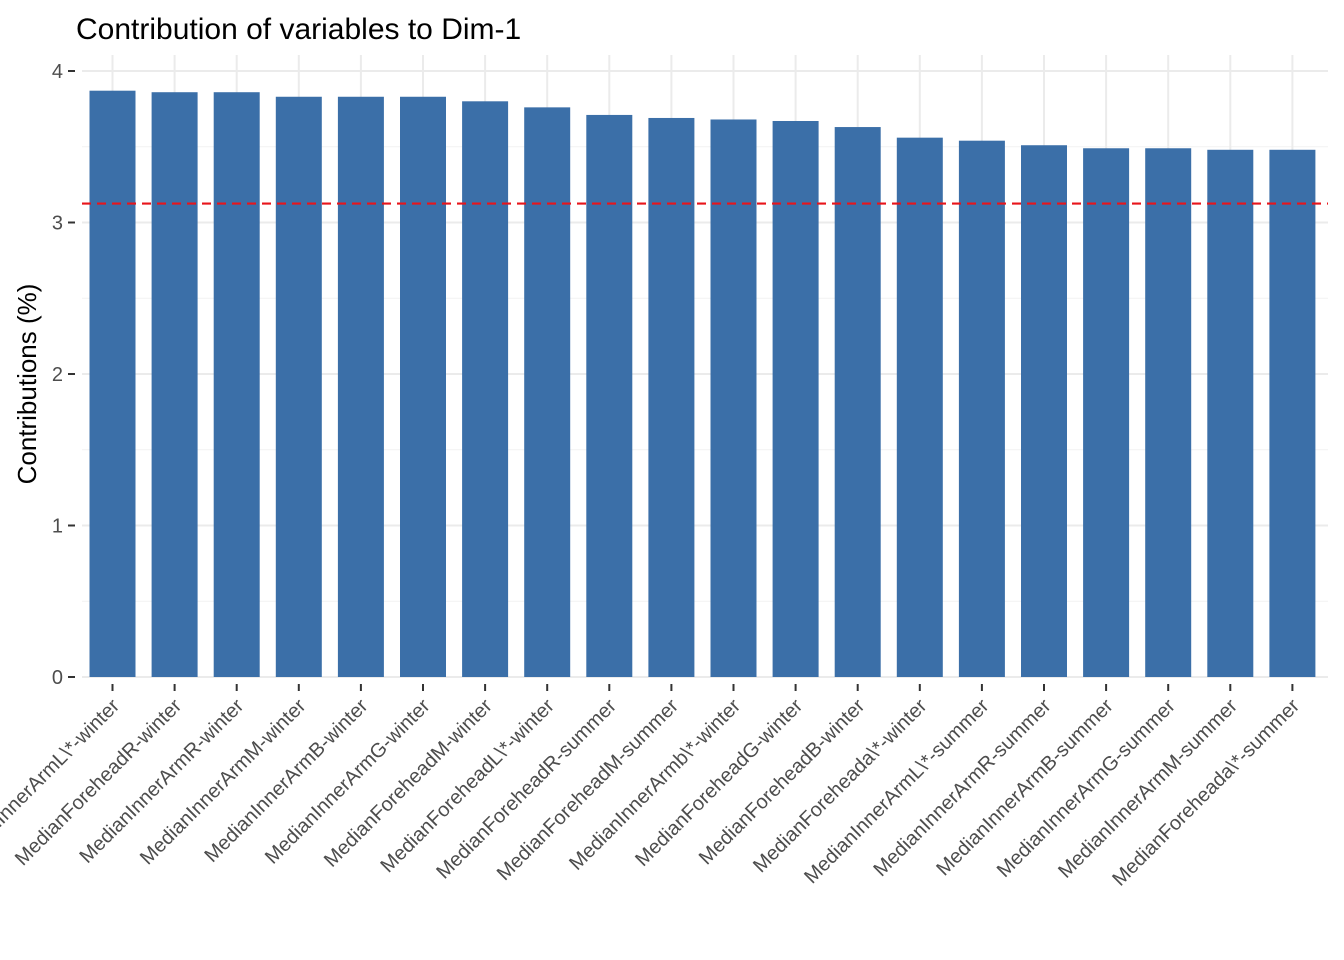 The height and width of the screenshot is (960, 1344). Describe the element at coordinates (57, 224) in the screenshot. I see `y-tick-label: 3` at that location.